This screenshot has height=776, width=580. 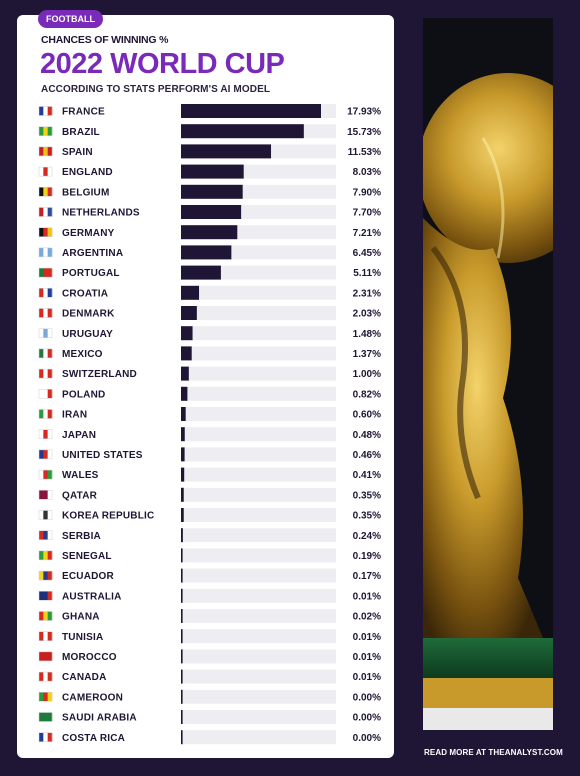 I want to click on value-label: 2.03%, so click(x=367, y=314).